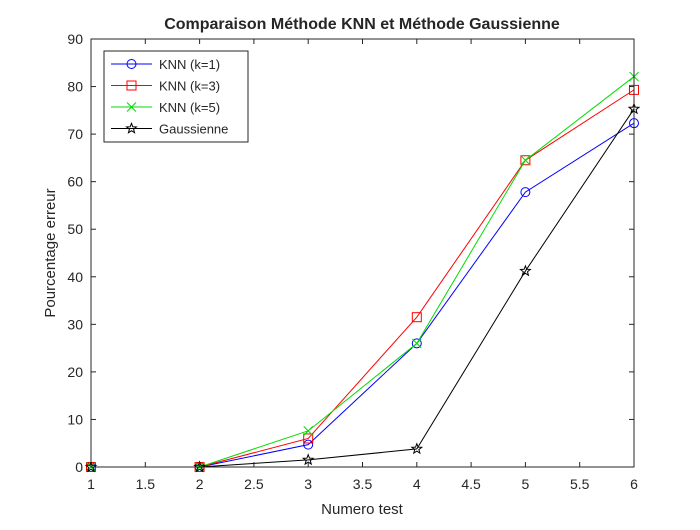  Describe the element at coordinates (75, 419) in the screenshot. I see `y-tick-label: 10` at that location.